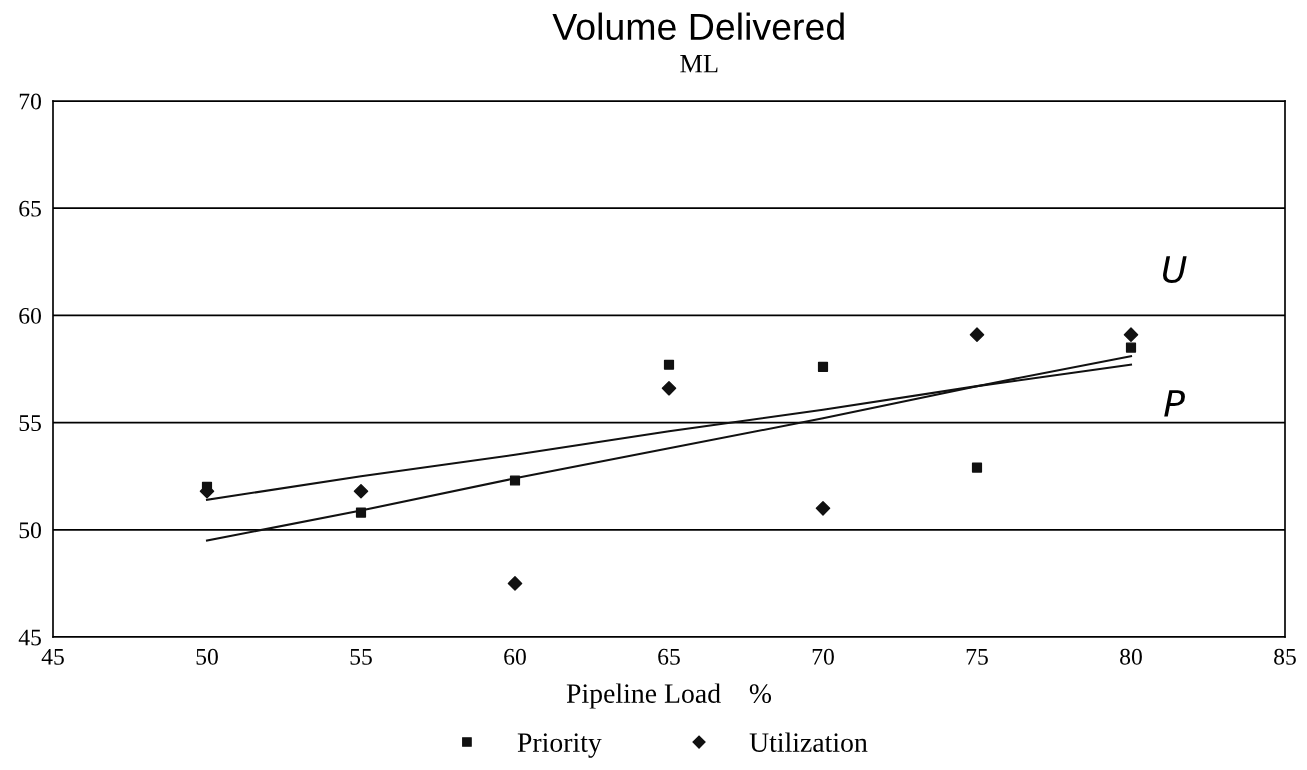 This screenshot has height=770, width=1307. What do you see at coordinates (30, 530) in the screenshot?
I see `y-tick-label: 50` at bounding box center [30, 530].